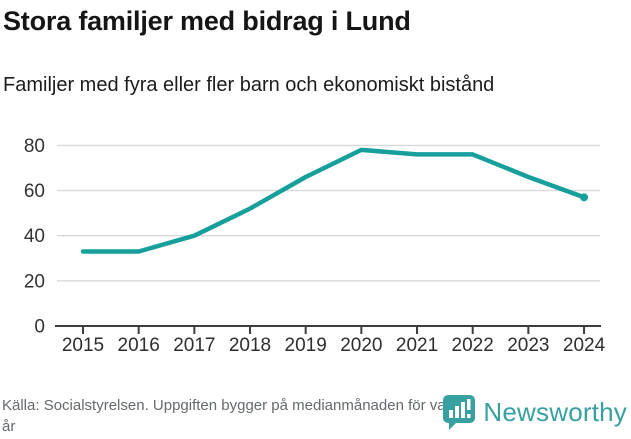 This screenshot has width=631, height=439. I want to click on x-tick-label-2016: 2016, so click(139, 345).